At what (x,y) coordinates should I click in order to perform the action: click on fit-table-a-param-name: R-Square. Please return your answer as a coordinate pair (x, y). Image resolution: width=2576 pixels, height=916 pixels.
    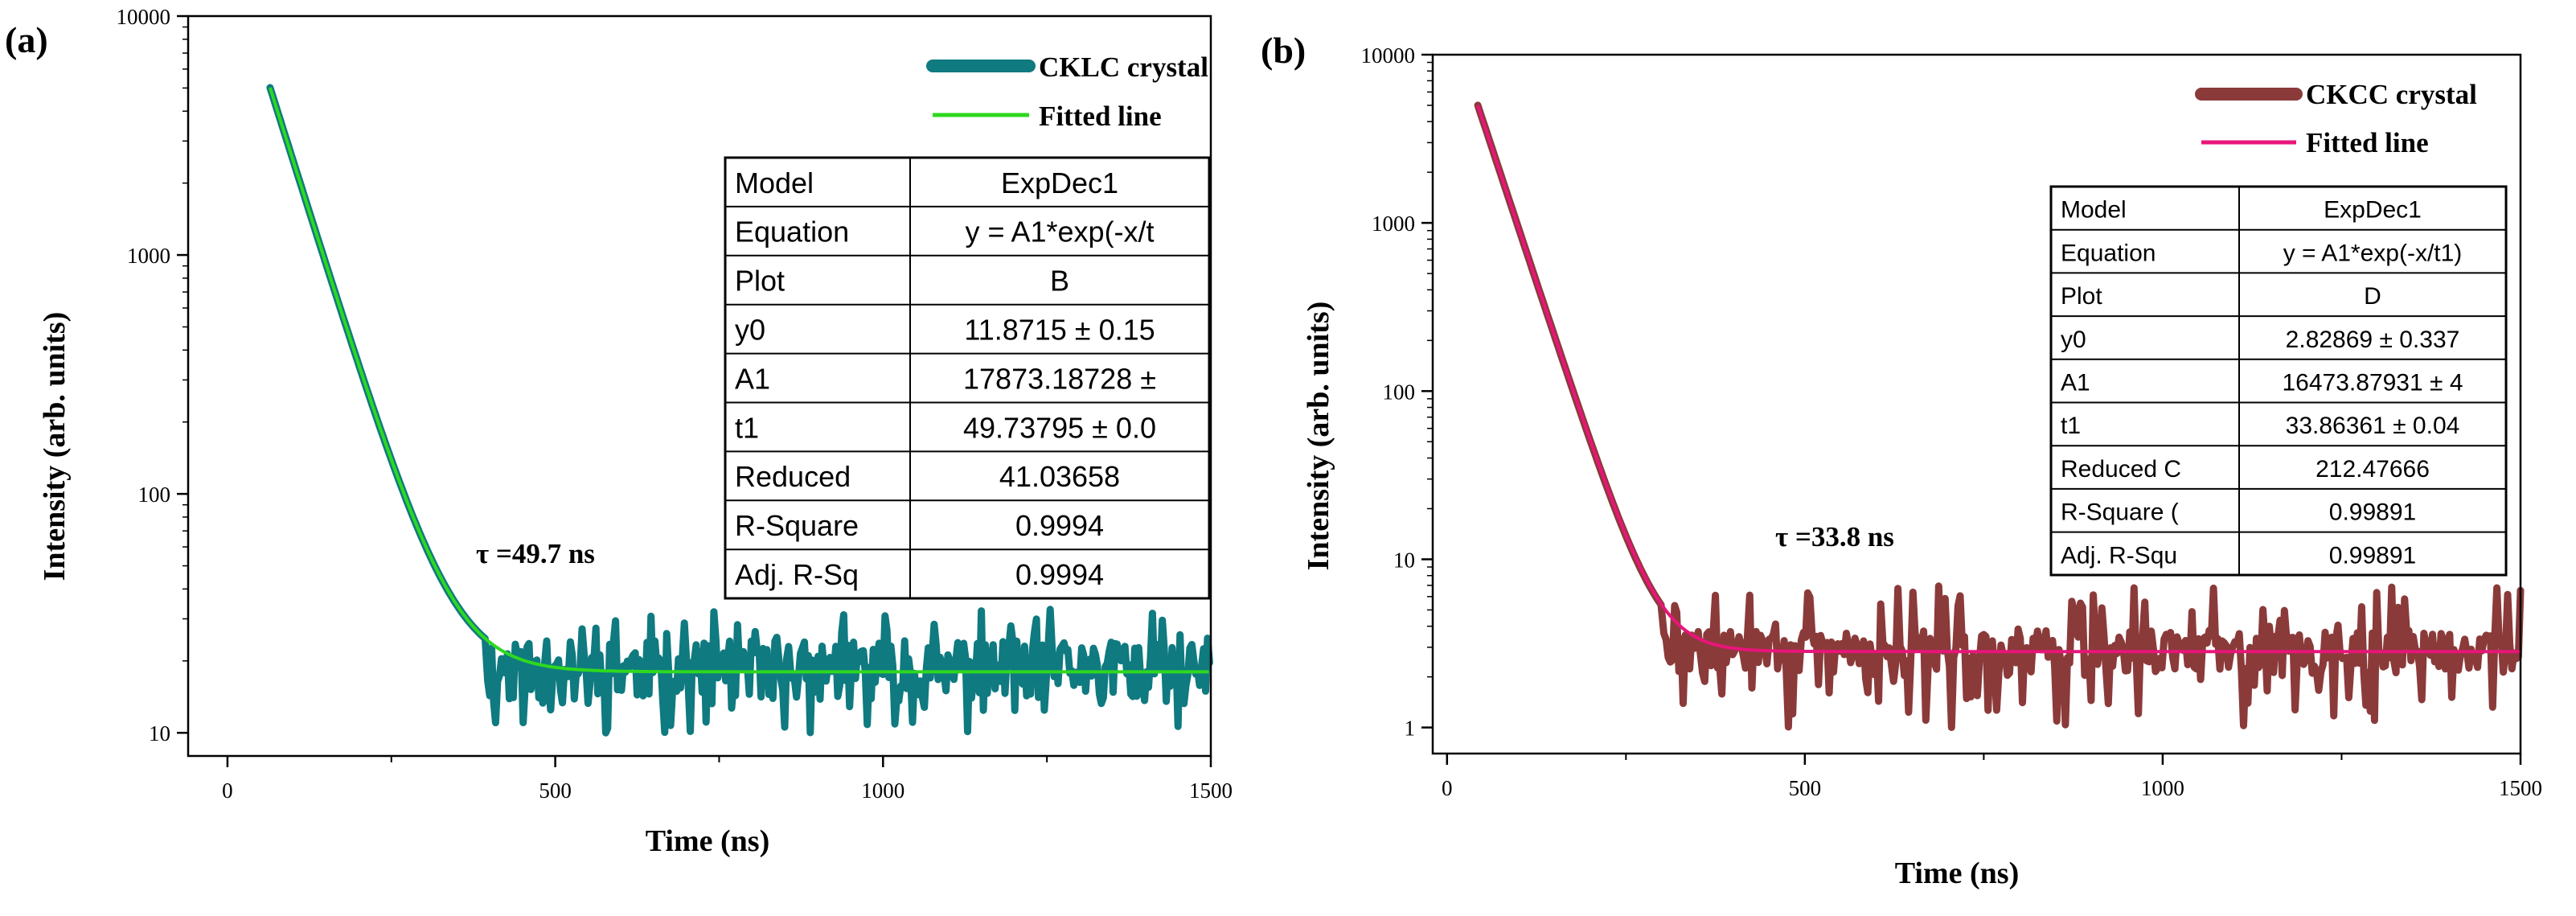
    Looking at the image, I should click on (797, 525).